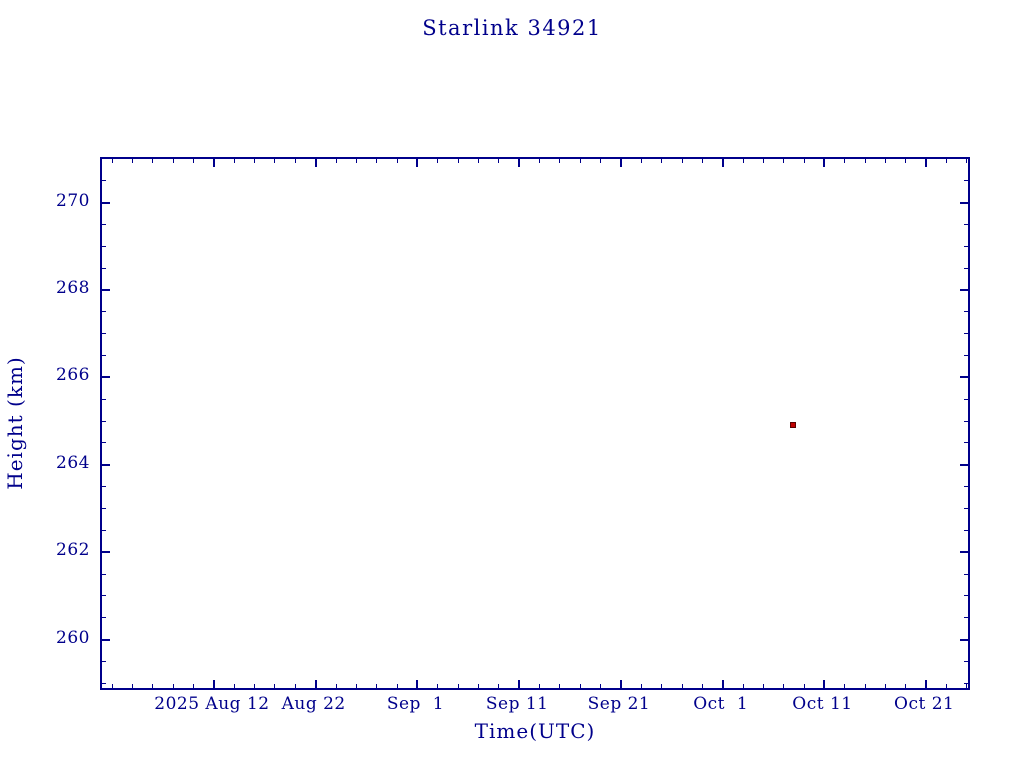 The image size is (1024, 768). I want to click on data-point-marker, so click(792, 424).